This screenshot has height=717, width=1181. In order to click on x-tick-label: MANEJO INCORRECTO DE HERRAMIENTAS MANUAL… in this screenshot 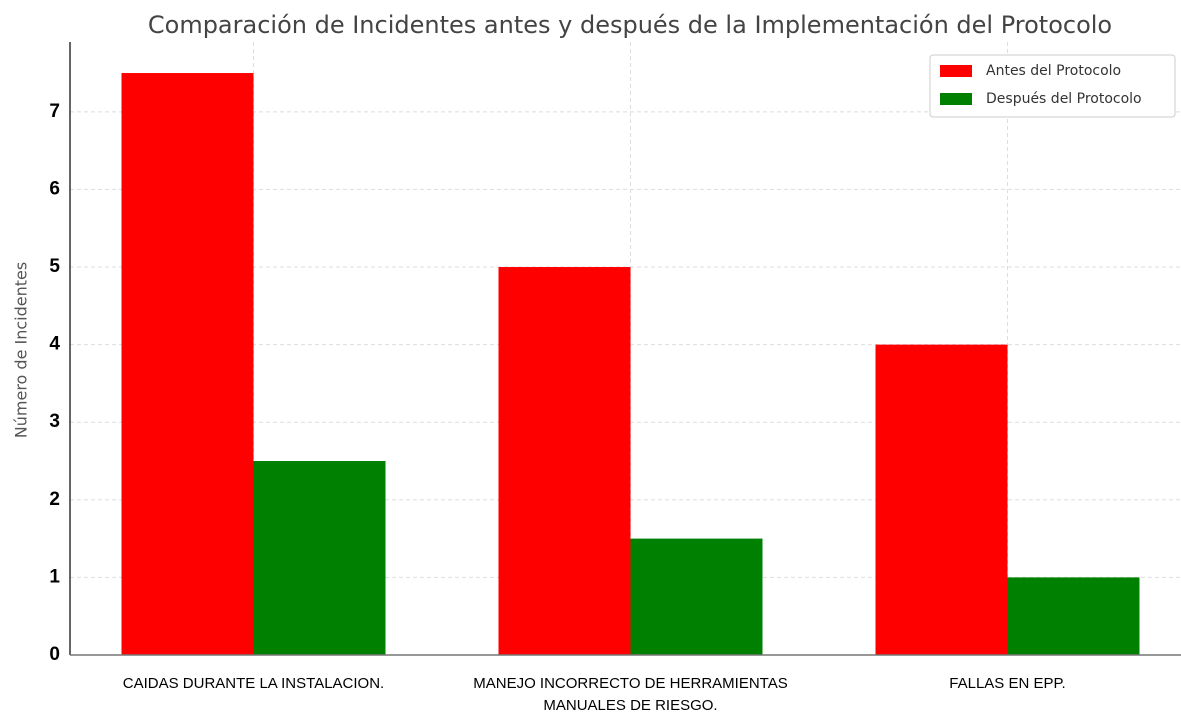, I will do `click(630, 694)`.